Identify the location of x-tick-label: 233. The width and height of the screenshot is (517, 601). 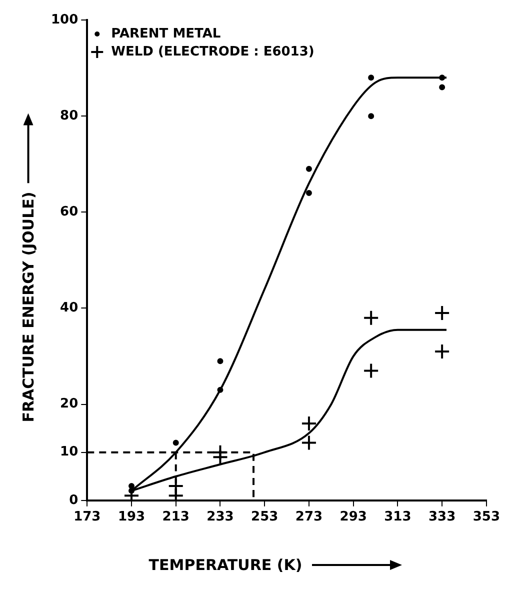
(220, 517).